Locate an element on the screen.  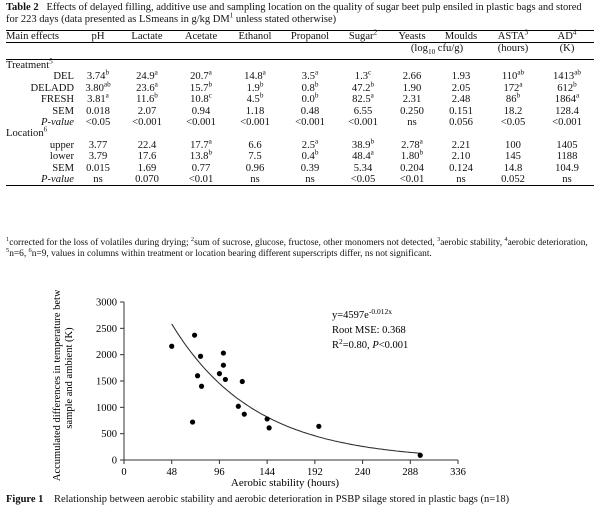
table-cell: 15.7b is located at coordinates (201, 87).